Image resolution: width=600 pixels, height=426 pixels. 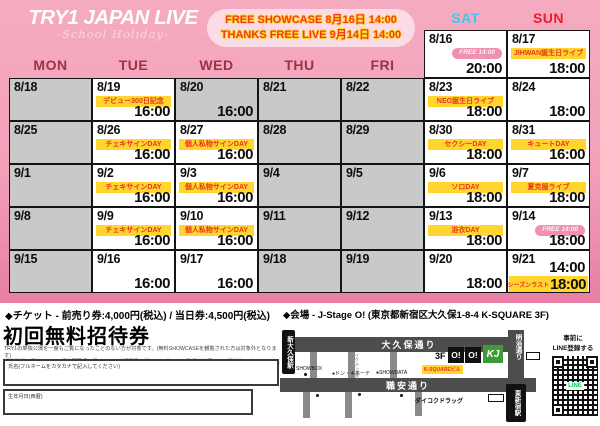 What do you see at coordinates (192, 87) in the screenshot?
I see `cell-date: 8/20` at bounding box center [192, 87].